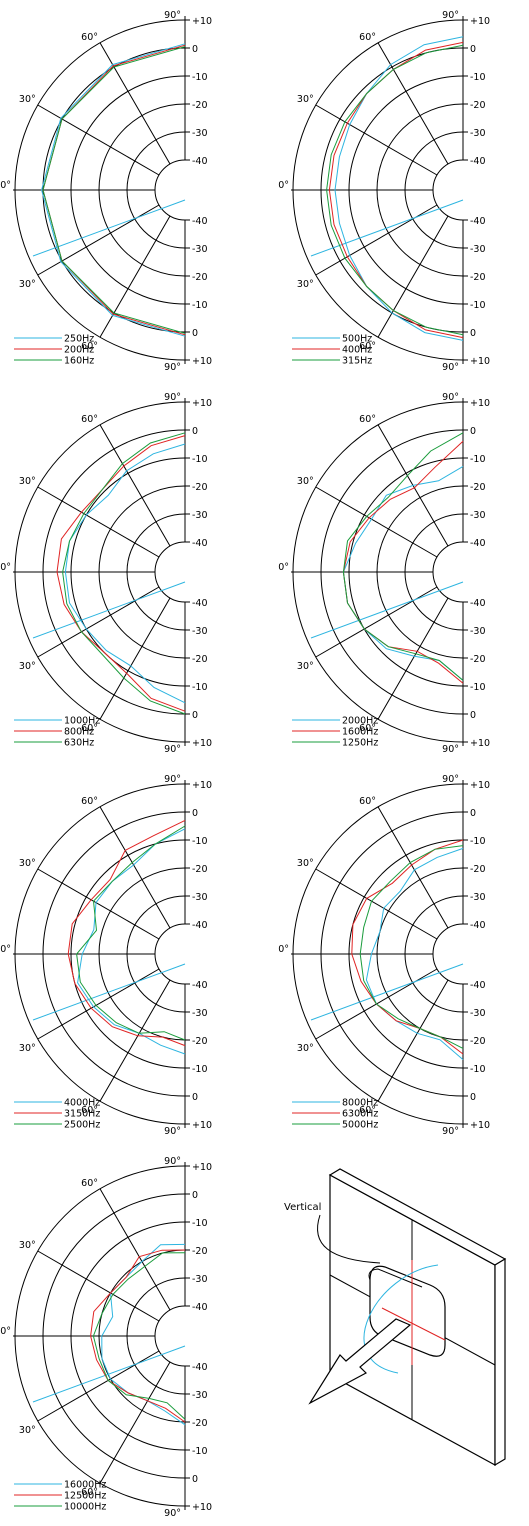 This screenshot has width=529, height=1526. What do you see at coordinates (82, 1125) in the screenshot?
I see `legend-label: 2500Hz` at bounding box center [82, 1125].